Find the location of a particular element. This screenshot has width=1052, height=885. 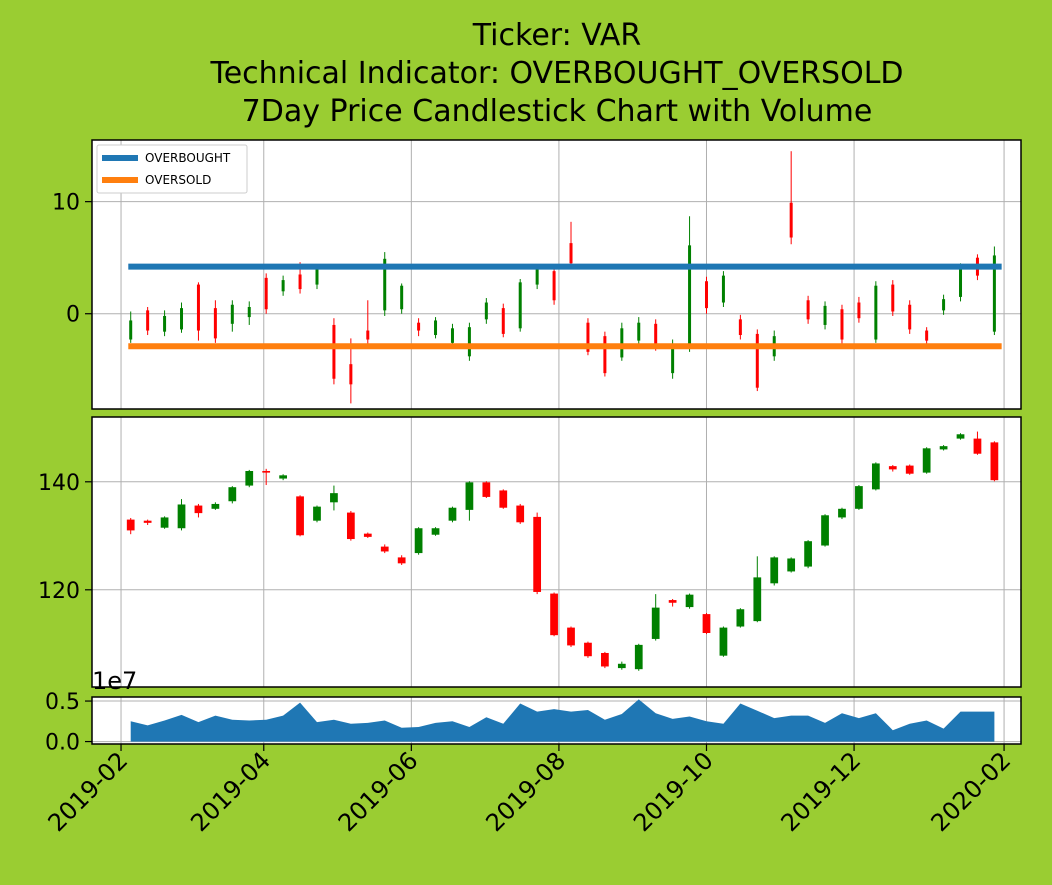

x-tick-label: 2019-10 is located at coordinates (673, 791).